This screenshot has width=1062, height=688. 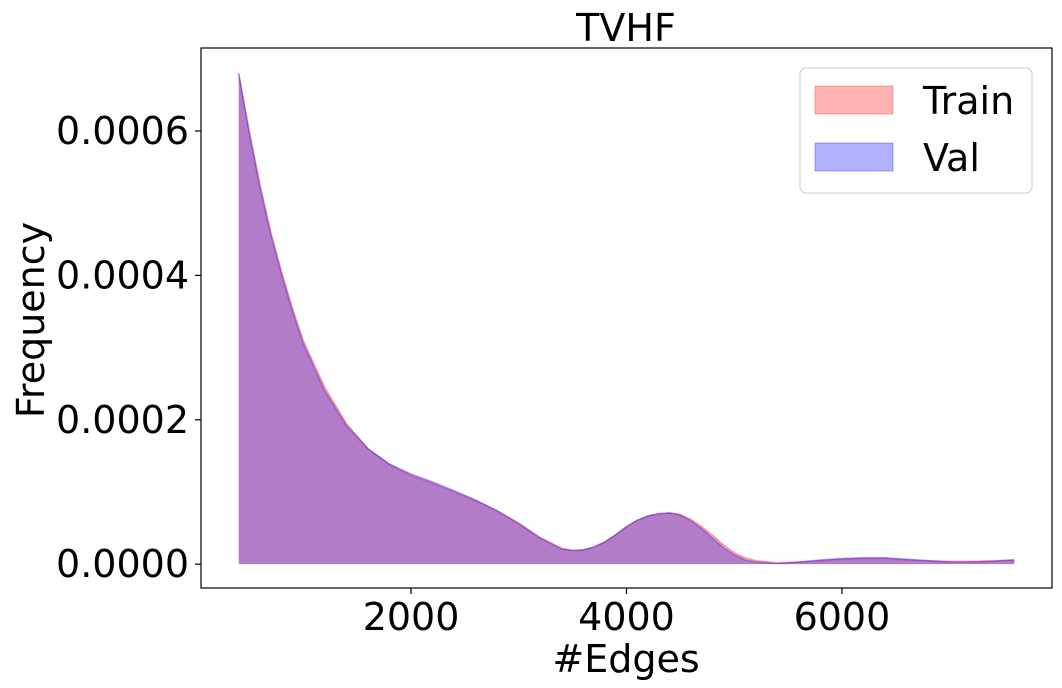 What do you see at coordinates (122, 420) in the screenshot?
I see `y-tick-label: 0.0002` at bounding box center [122, 420].